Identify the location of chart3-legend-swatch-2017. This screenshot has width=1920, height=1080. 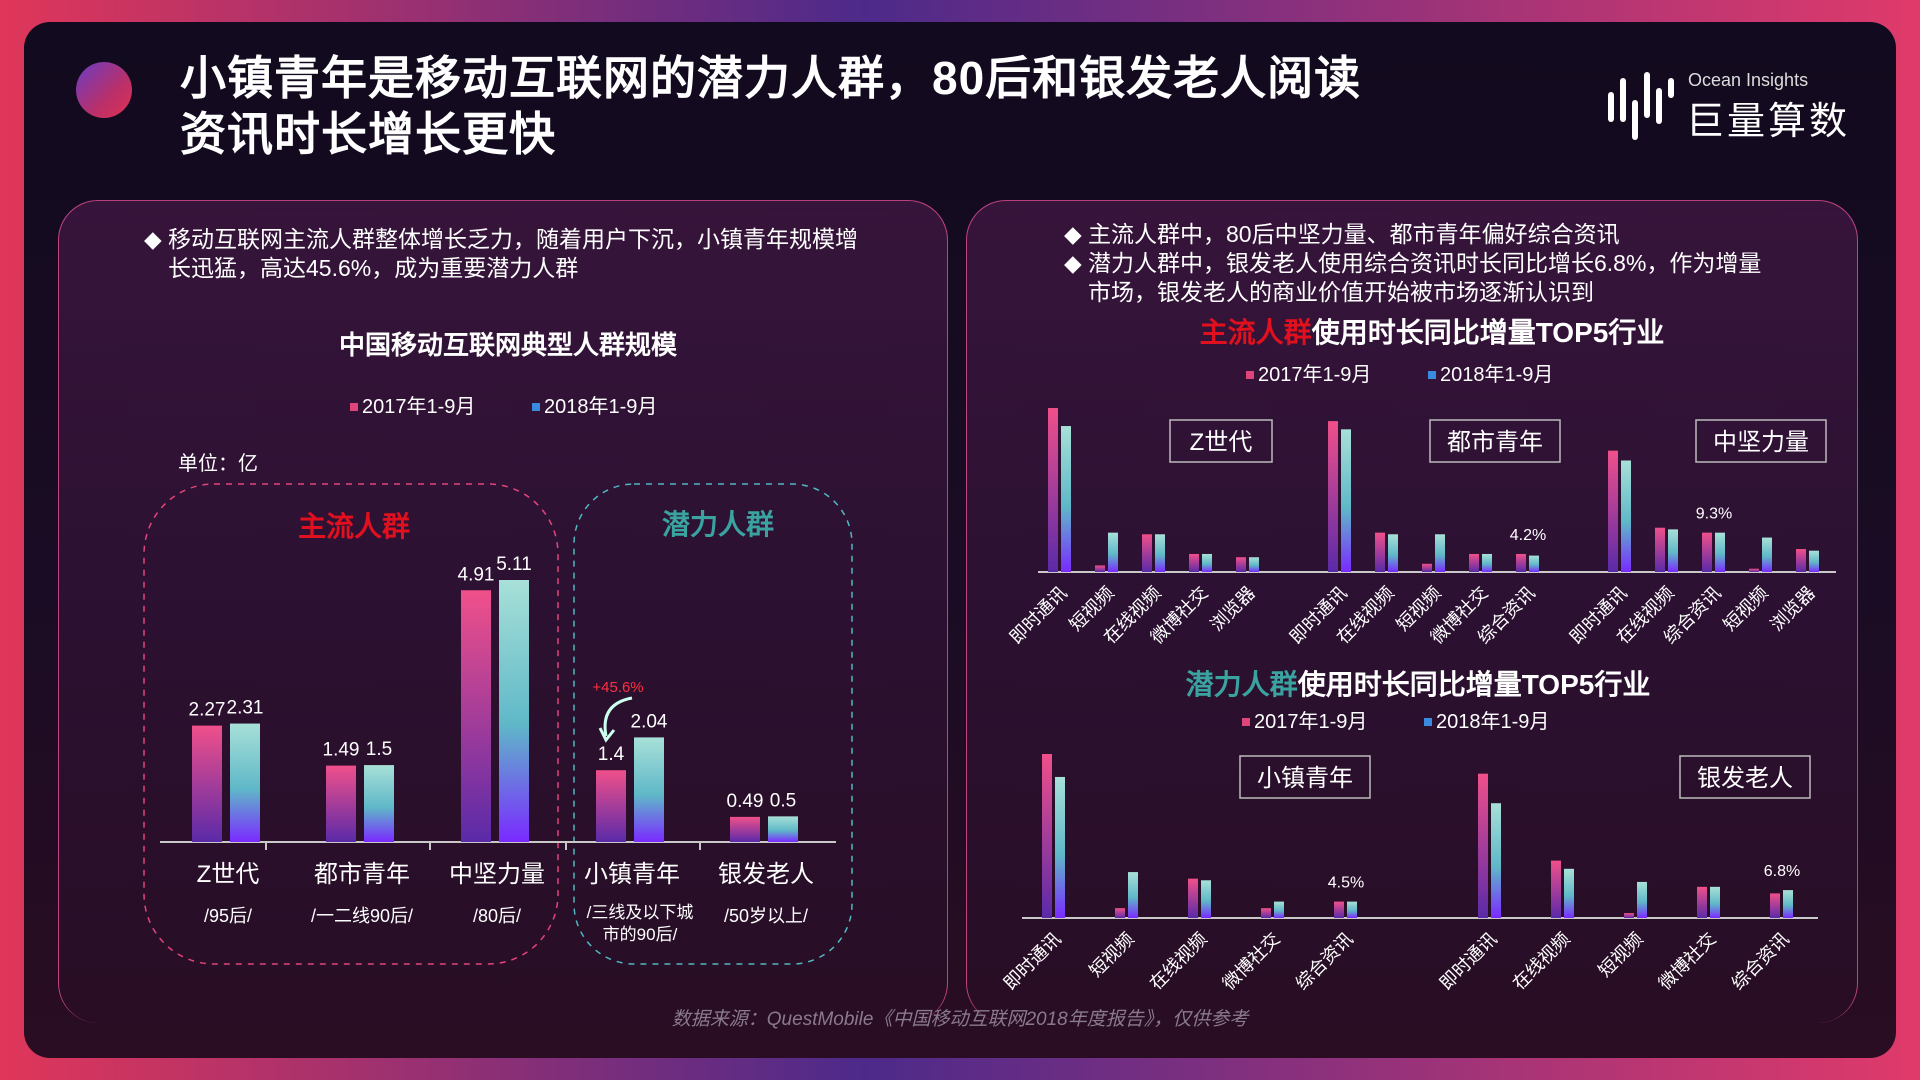
(1246, 722).